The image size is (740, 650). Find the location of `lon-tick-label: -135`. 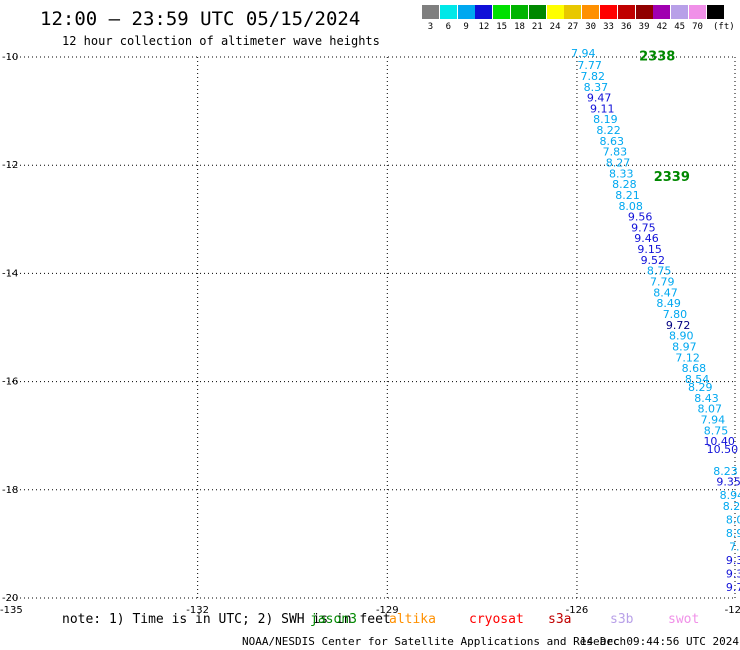

lon-tick-label: -135 is located at coordinates (11, 610).